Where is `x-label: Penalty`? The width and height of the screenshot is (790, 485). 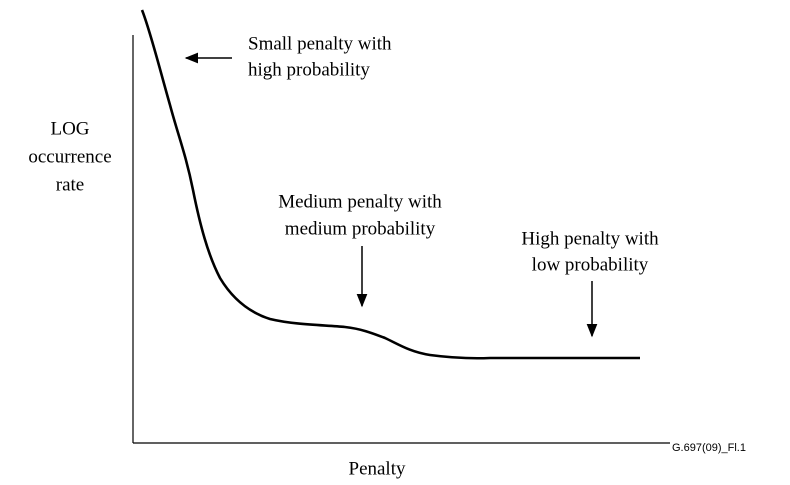
x-label: Penalty is located at coordinates (377, 468).